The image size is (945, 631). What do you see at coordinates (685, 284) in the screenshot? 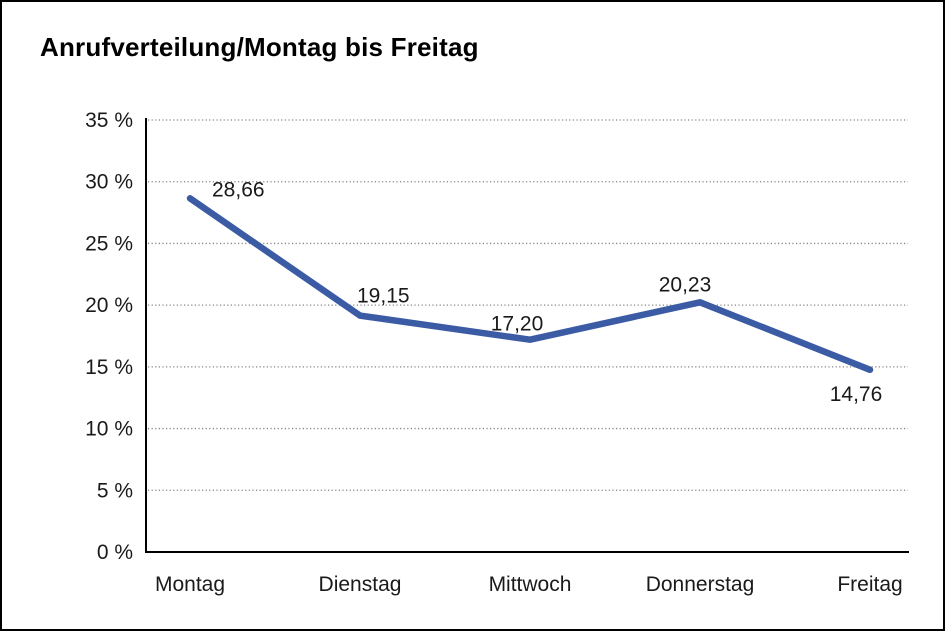
I see `data-value-label: 20,23` at bounding box center [685, 284].